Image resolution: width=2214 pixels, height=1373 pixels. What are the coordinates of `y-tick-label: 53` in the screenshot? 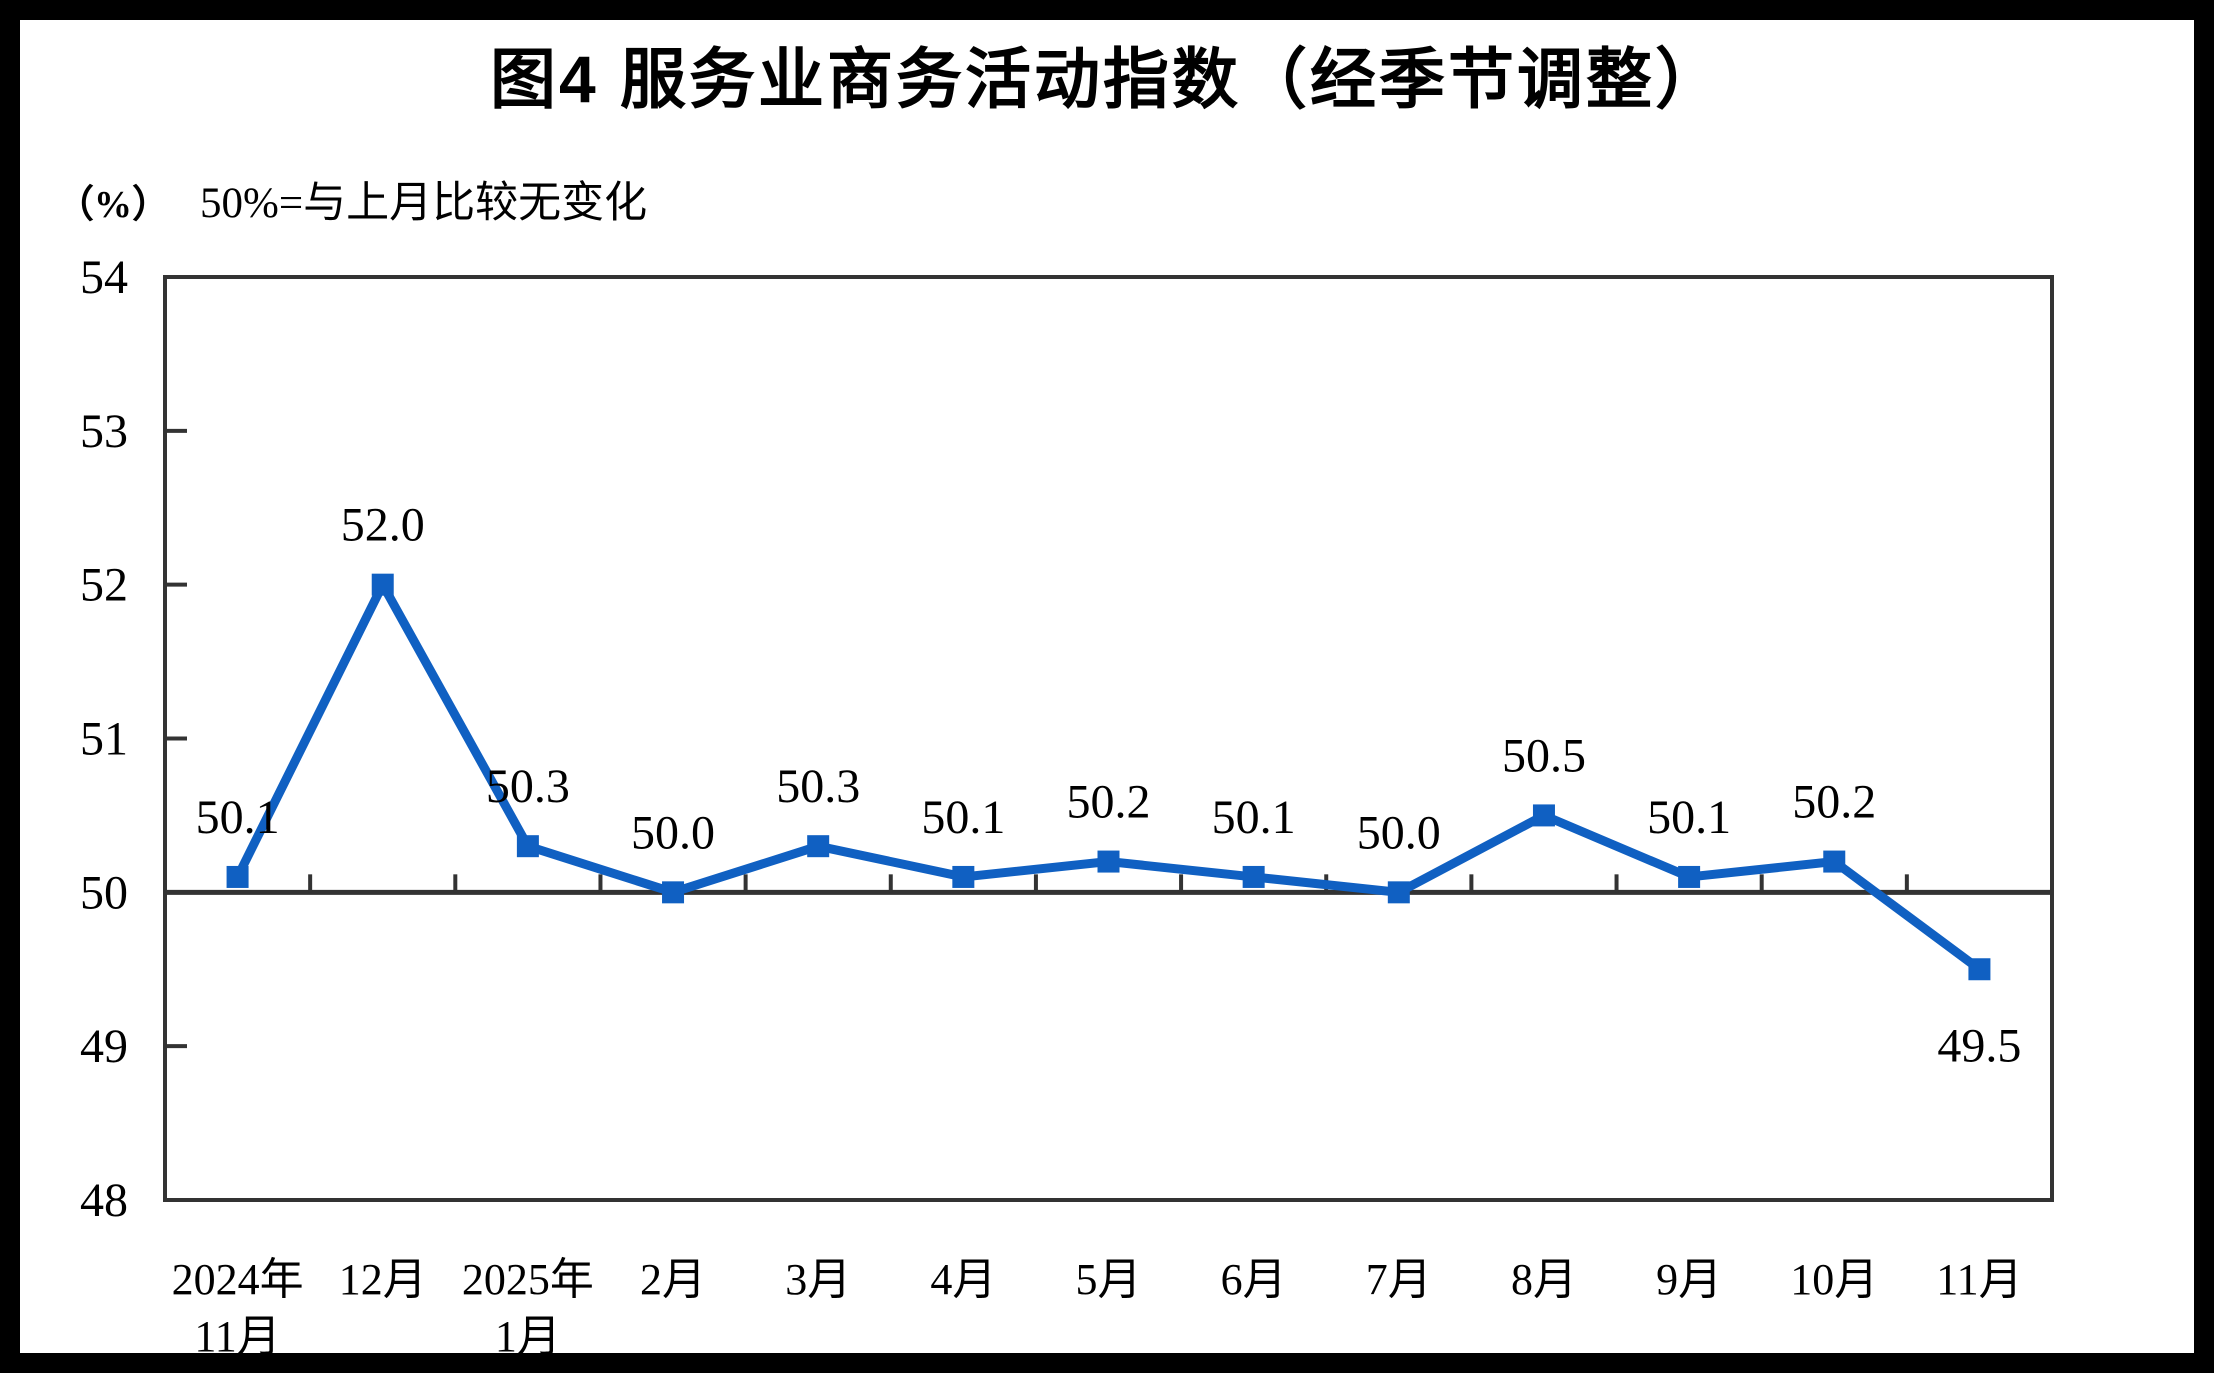 It's located at (104, 431).